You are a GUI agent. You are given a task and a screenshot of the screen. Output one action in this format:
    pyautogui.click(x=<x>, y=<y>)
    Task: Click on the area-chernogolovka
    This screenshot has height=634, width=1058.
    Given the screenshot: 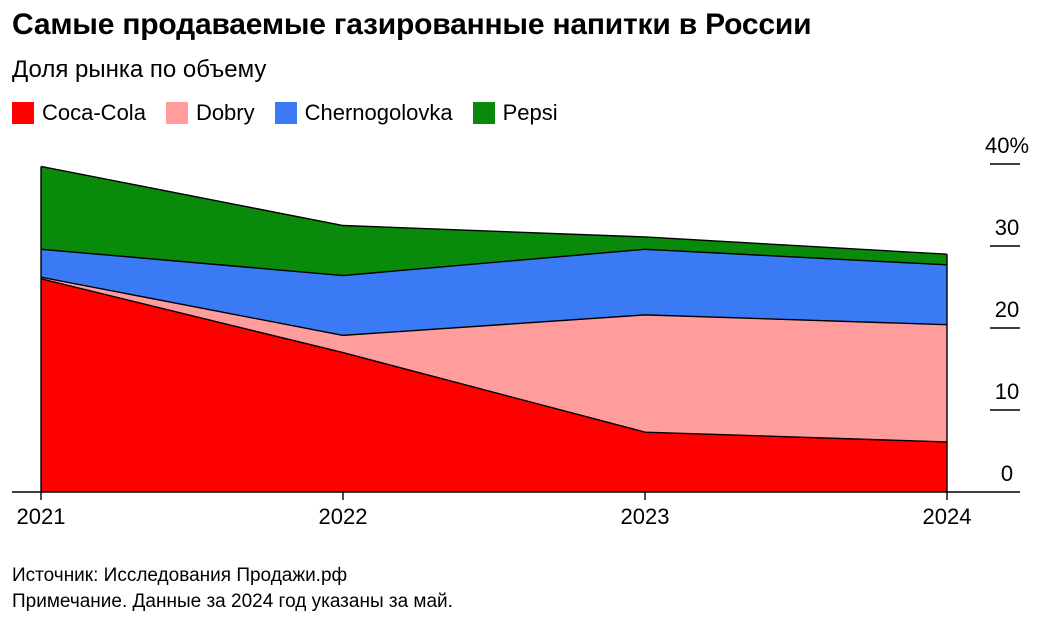 What is the action you would take?
    pyautogui.click(x=494, y=292)
    